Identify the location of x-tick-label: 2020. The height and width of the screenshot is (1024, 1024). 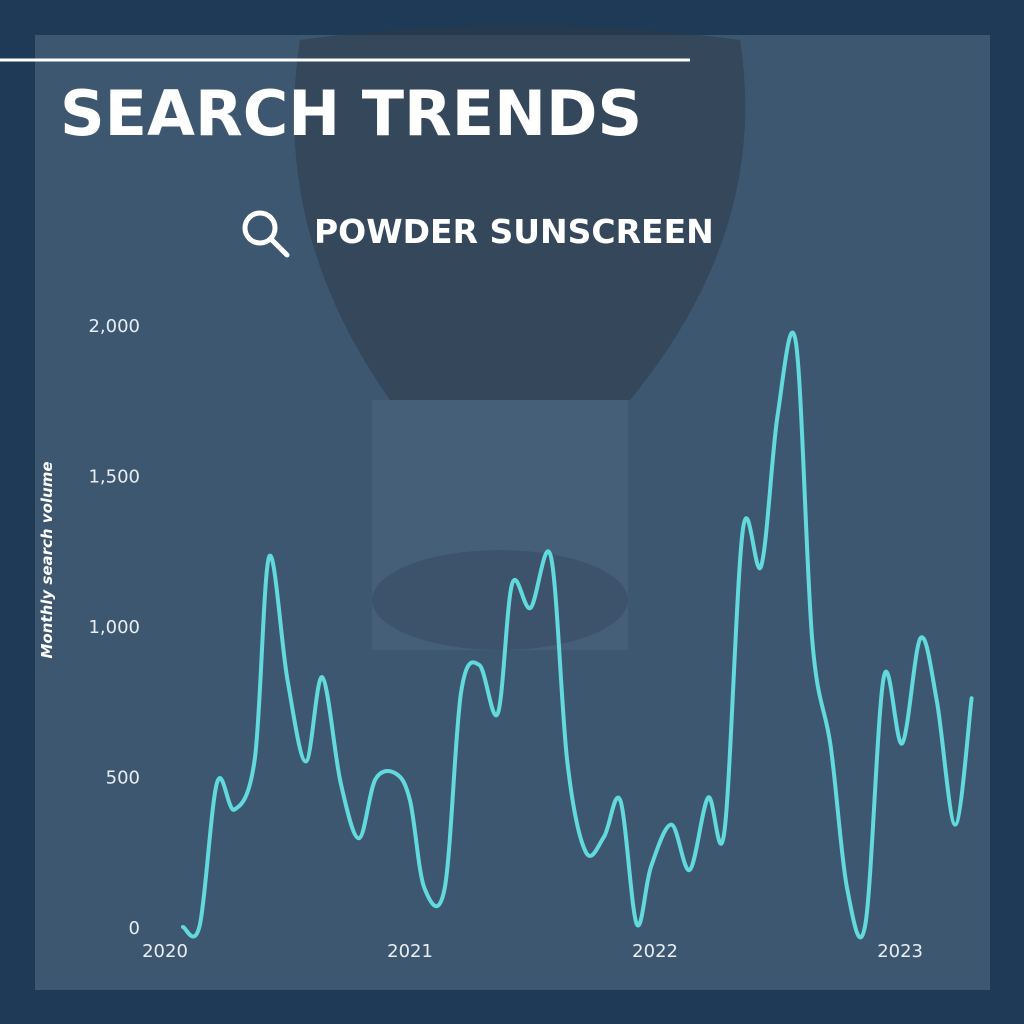
(165, 951).